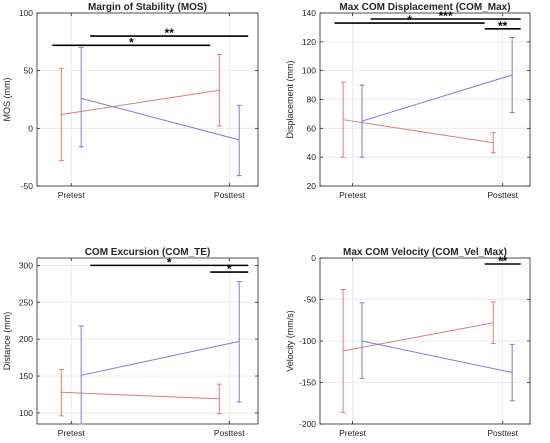 The height and width of the screenshot is (443, 550). Describe the element at coordinates (26, 376) in the screenshot. I see `y-tick-label: 150` at that location.